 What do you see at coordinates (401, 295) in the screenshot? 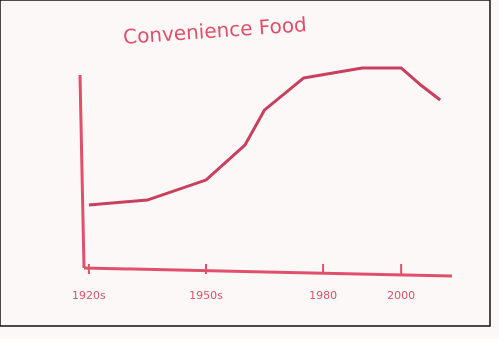
I see `x-tick-label: 2000` at bounding box center [401, 295].